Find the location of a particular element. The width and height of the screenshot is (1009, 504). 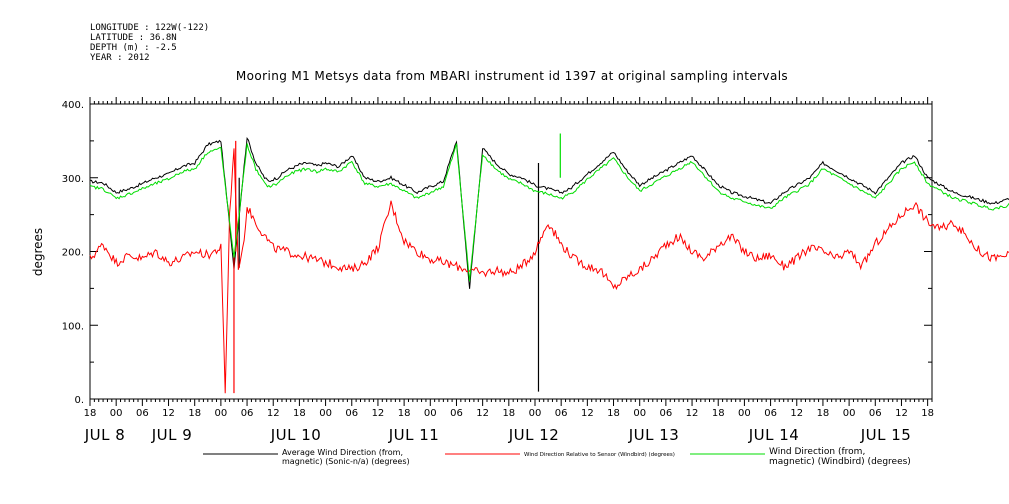

y-tick-label: 200. is located at coordinates (73, 253).